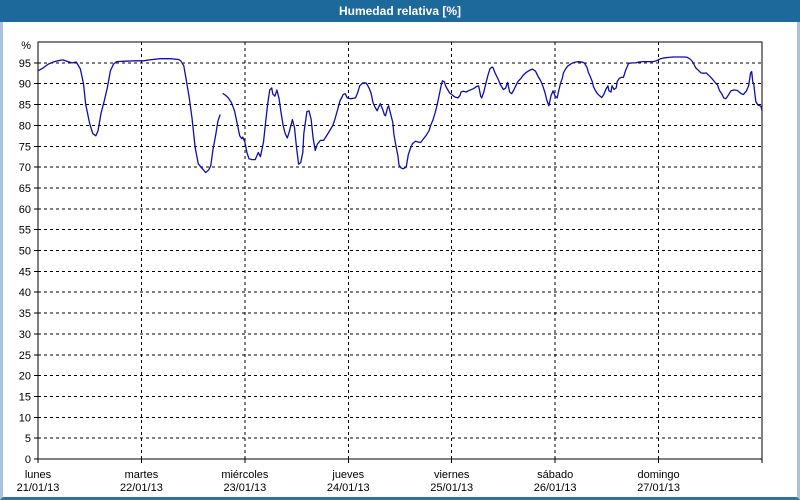 This screenshot has height=500, width=800. What do you see at coordinates (129, 116) in the screenshot?
I see `humidity-line-segment` at bounding box center [129, 116].